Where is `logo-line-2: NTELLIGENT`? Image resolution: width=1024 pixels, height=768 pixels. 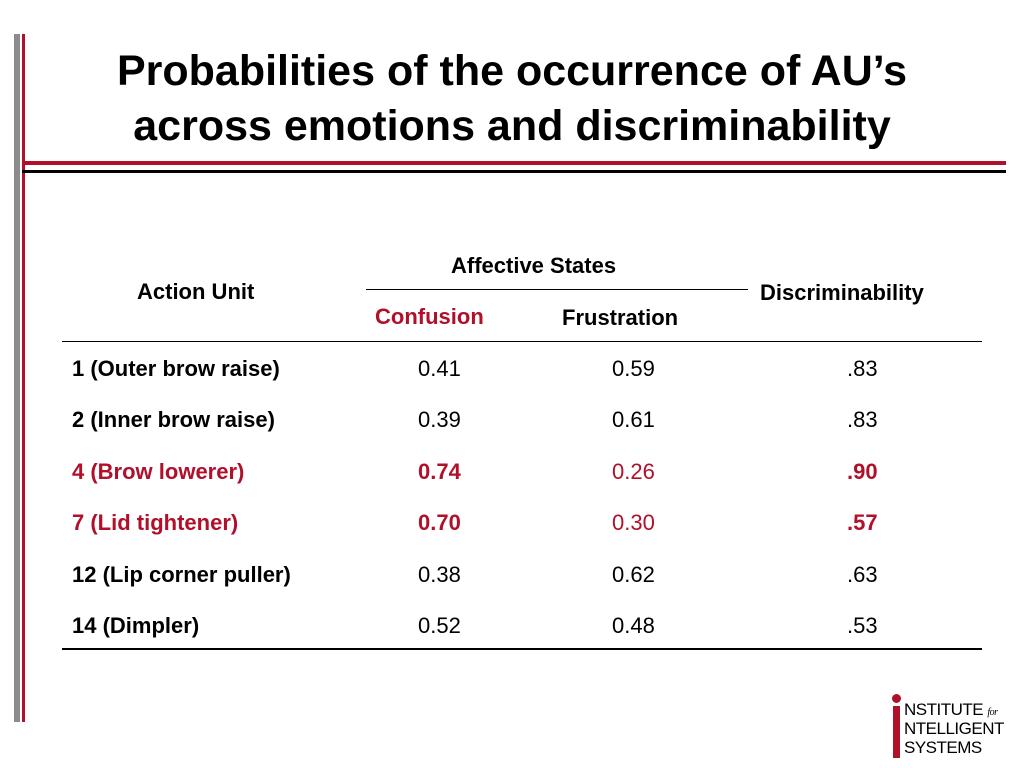 logo-line-2: NTELLIGENT is located at coordinates (954, 728).